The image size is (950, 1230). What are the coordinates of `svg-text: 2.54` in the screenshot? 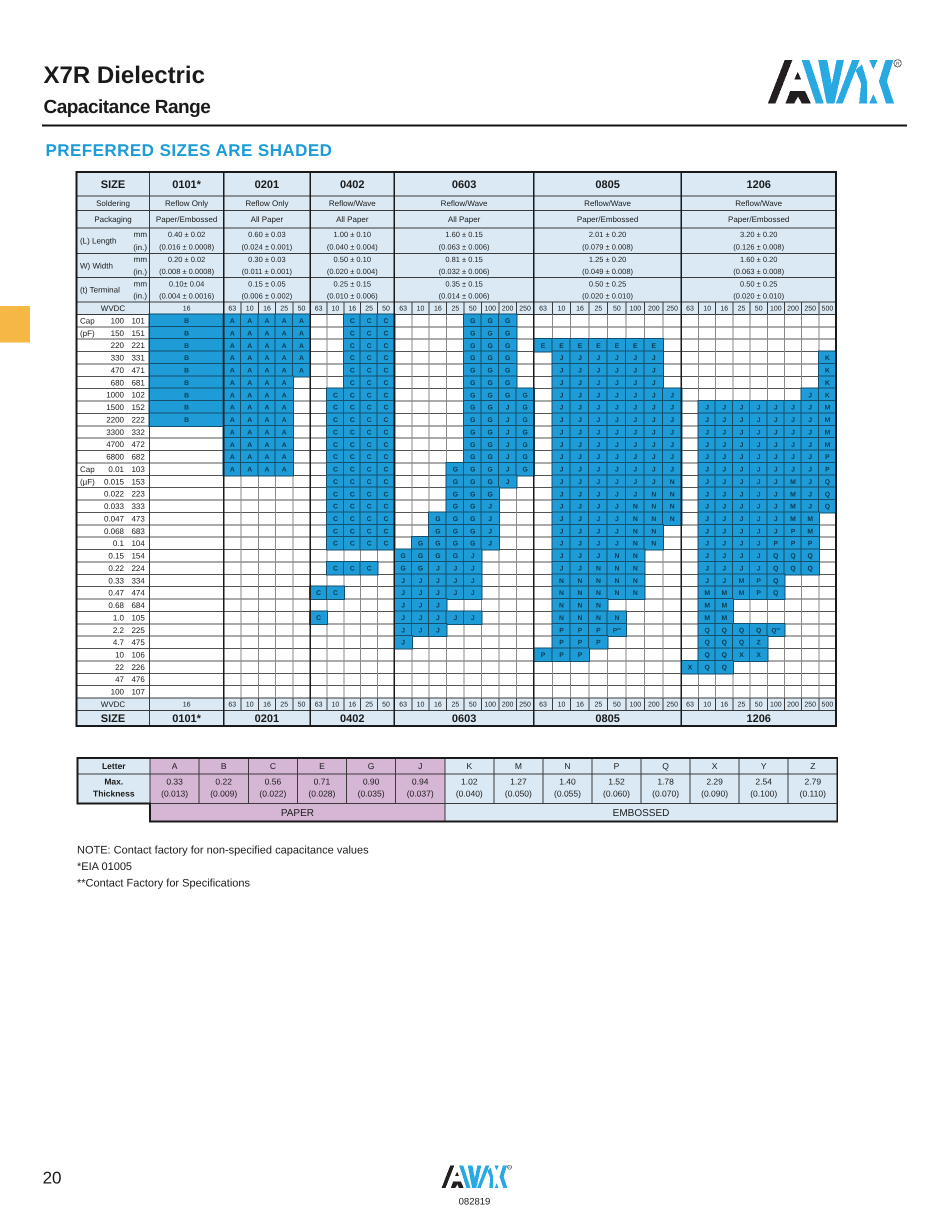 It's located at (763, 782).